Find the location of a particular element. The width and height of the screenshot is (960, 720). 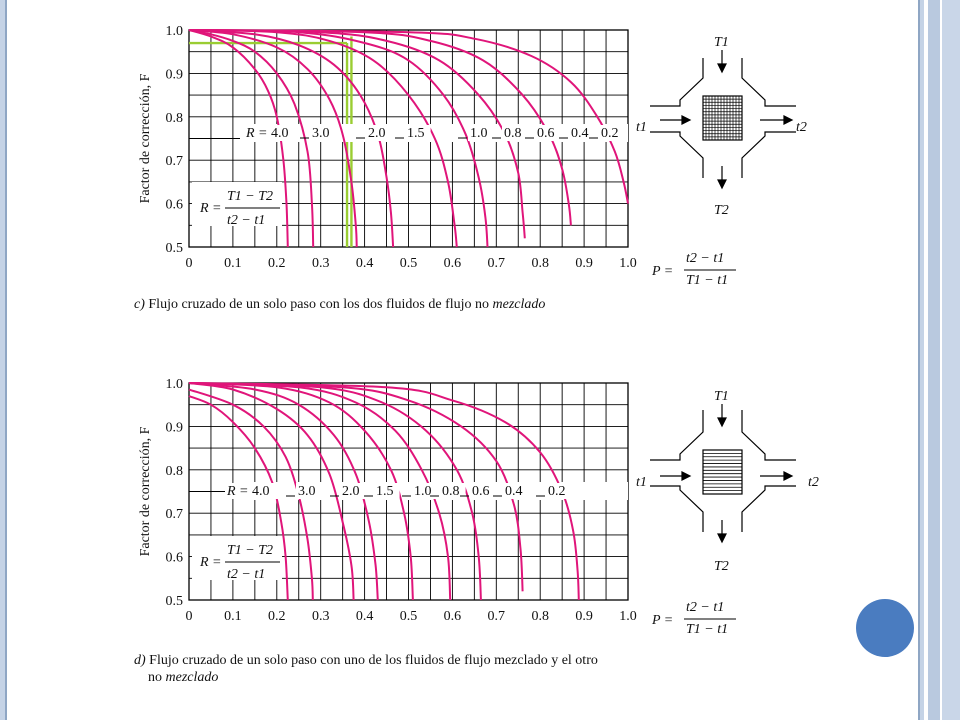

x-tick-label: 0.7 is located at coordinates (497, 263).